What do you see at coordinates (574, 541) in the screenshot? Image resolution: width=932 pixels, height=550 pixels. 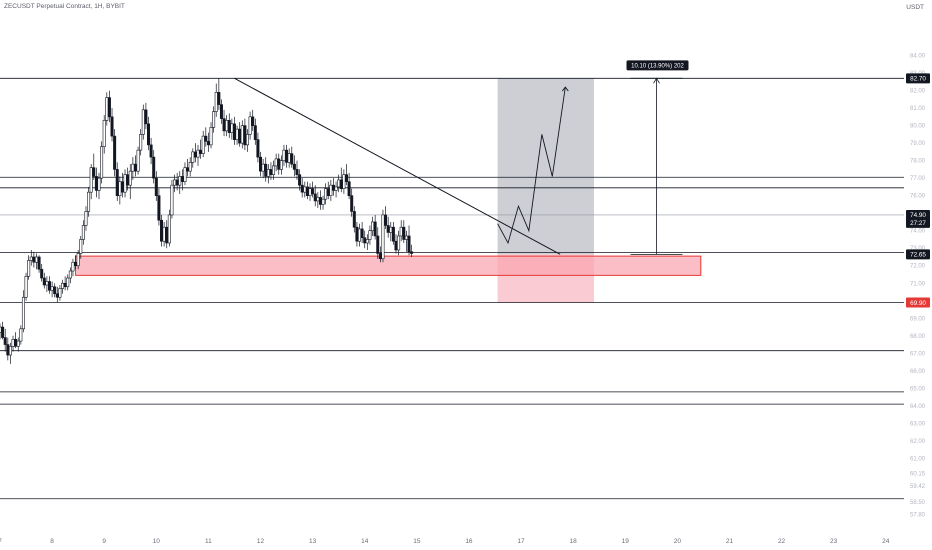 I see `x-tick-label: 18` at bounding box center [574, 541].